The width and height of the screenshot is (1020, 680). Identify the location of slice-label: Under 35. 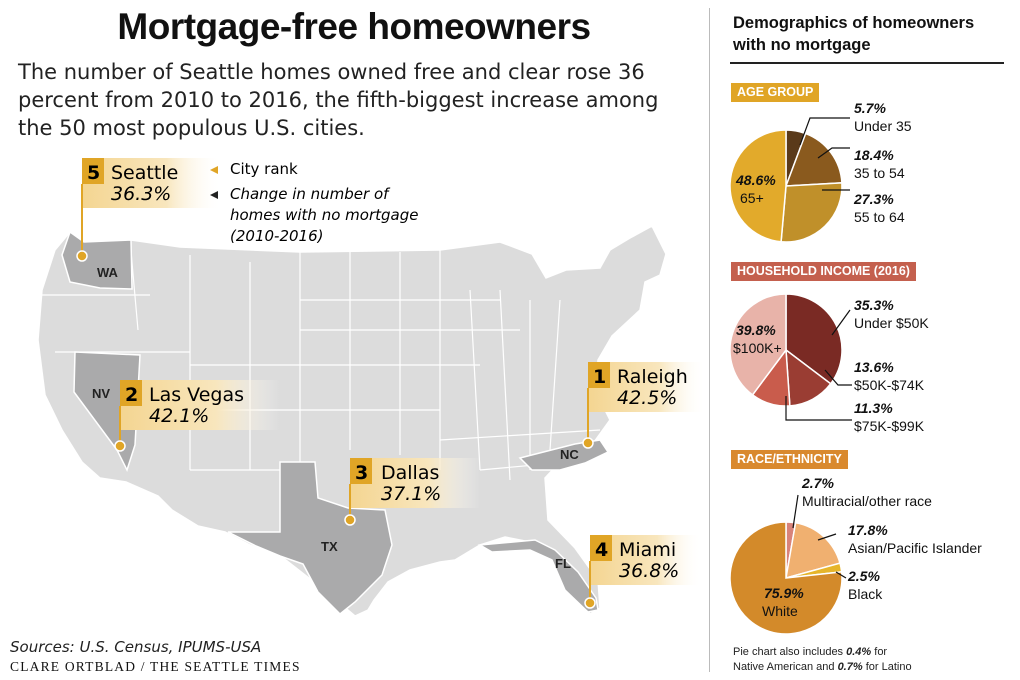
(883, 126).